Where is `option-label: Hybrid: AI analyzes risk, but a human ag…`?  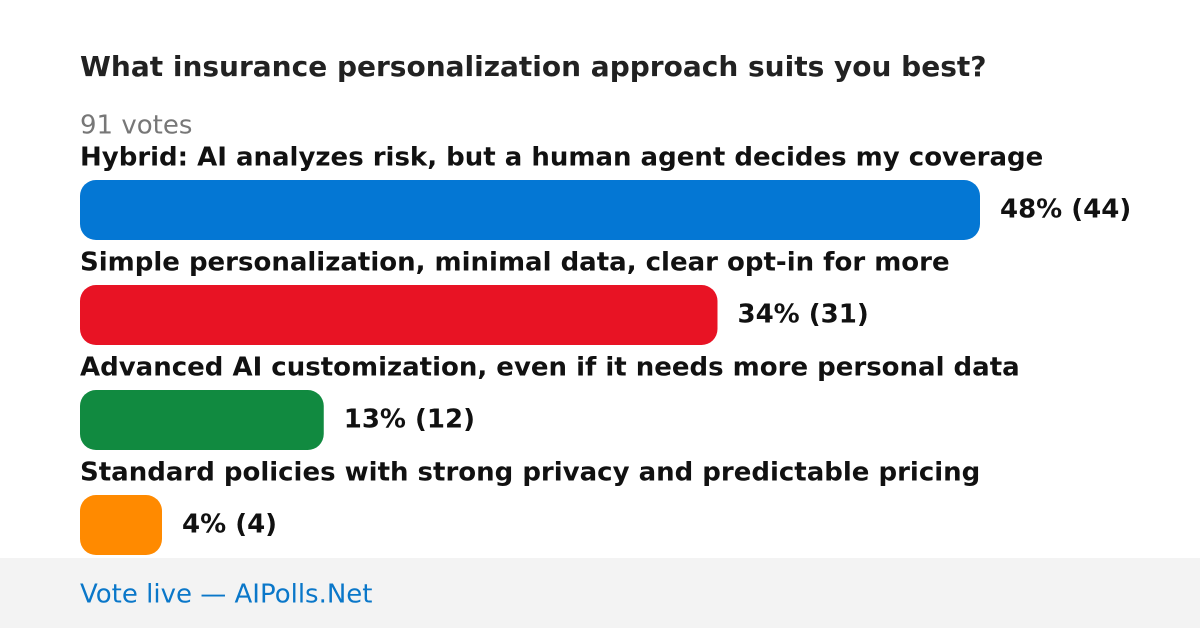 option-label: Hybrid: AI analyzes risk, but a human ag… is located at coordinates (561, 158).